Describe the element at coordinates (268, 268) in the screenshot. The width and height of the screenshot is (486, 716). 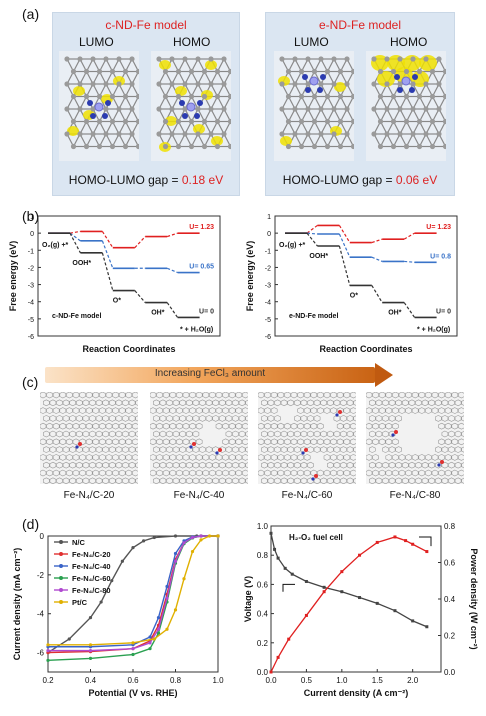
I see `y-tick-label: -2` at that location.